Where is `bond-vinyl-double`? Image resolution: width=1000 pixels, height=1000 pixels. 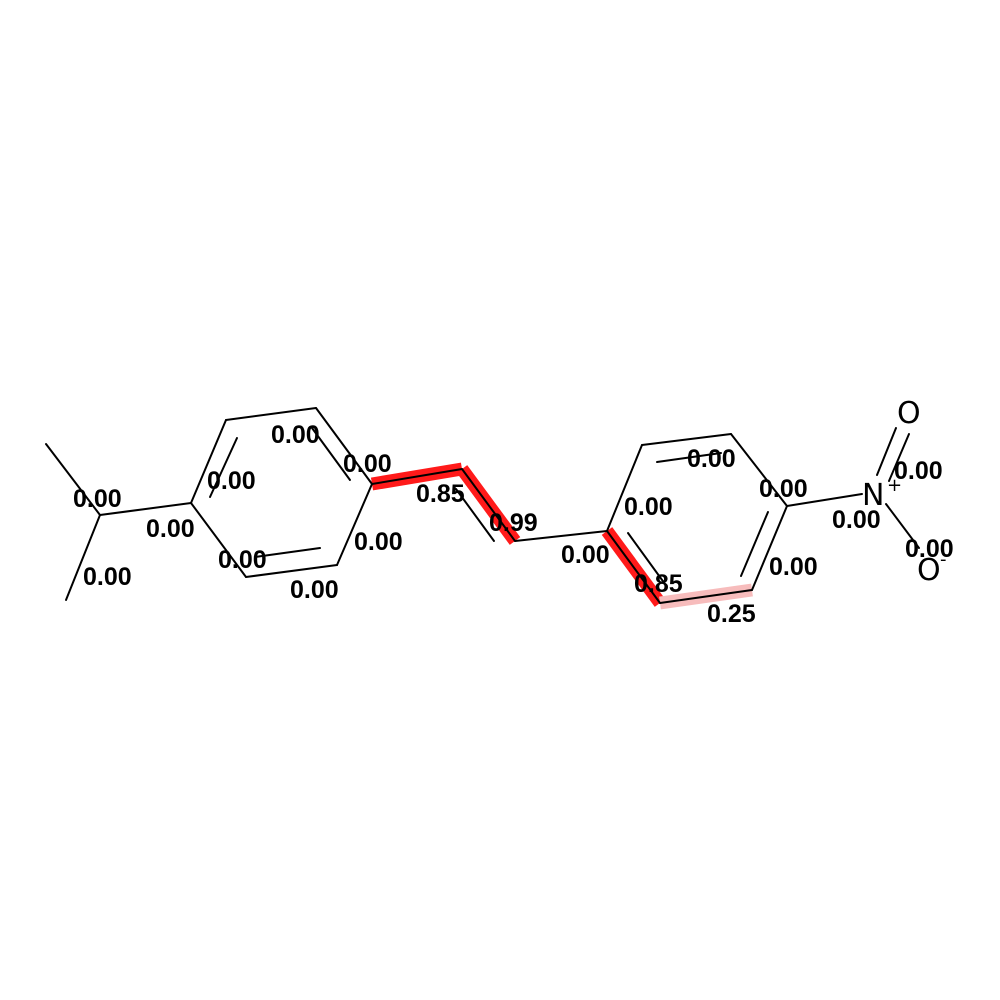 bond-vinyl-double is located at coordinates (488, 505).